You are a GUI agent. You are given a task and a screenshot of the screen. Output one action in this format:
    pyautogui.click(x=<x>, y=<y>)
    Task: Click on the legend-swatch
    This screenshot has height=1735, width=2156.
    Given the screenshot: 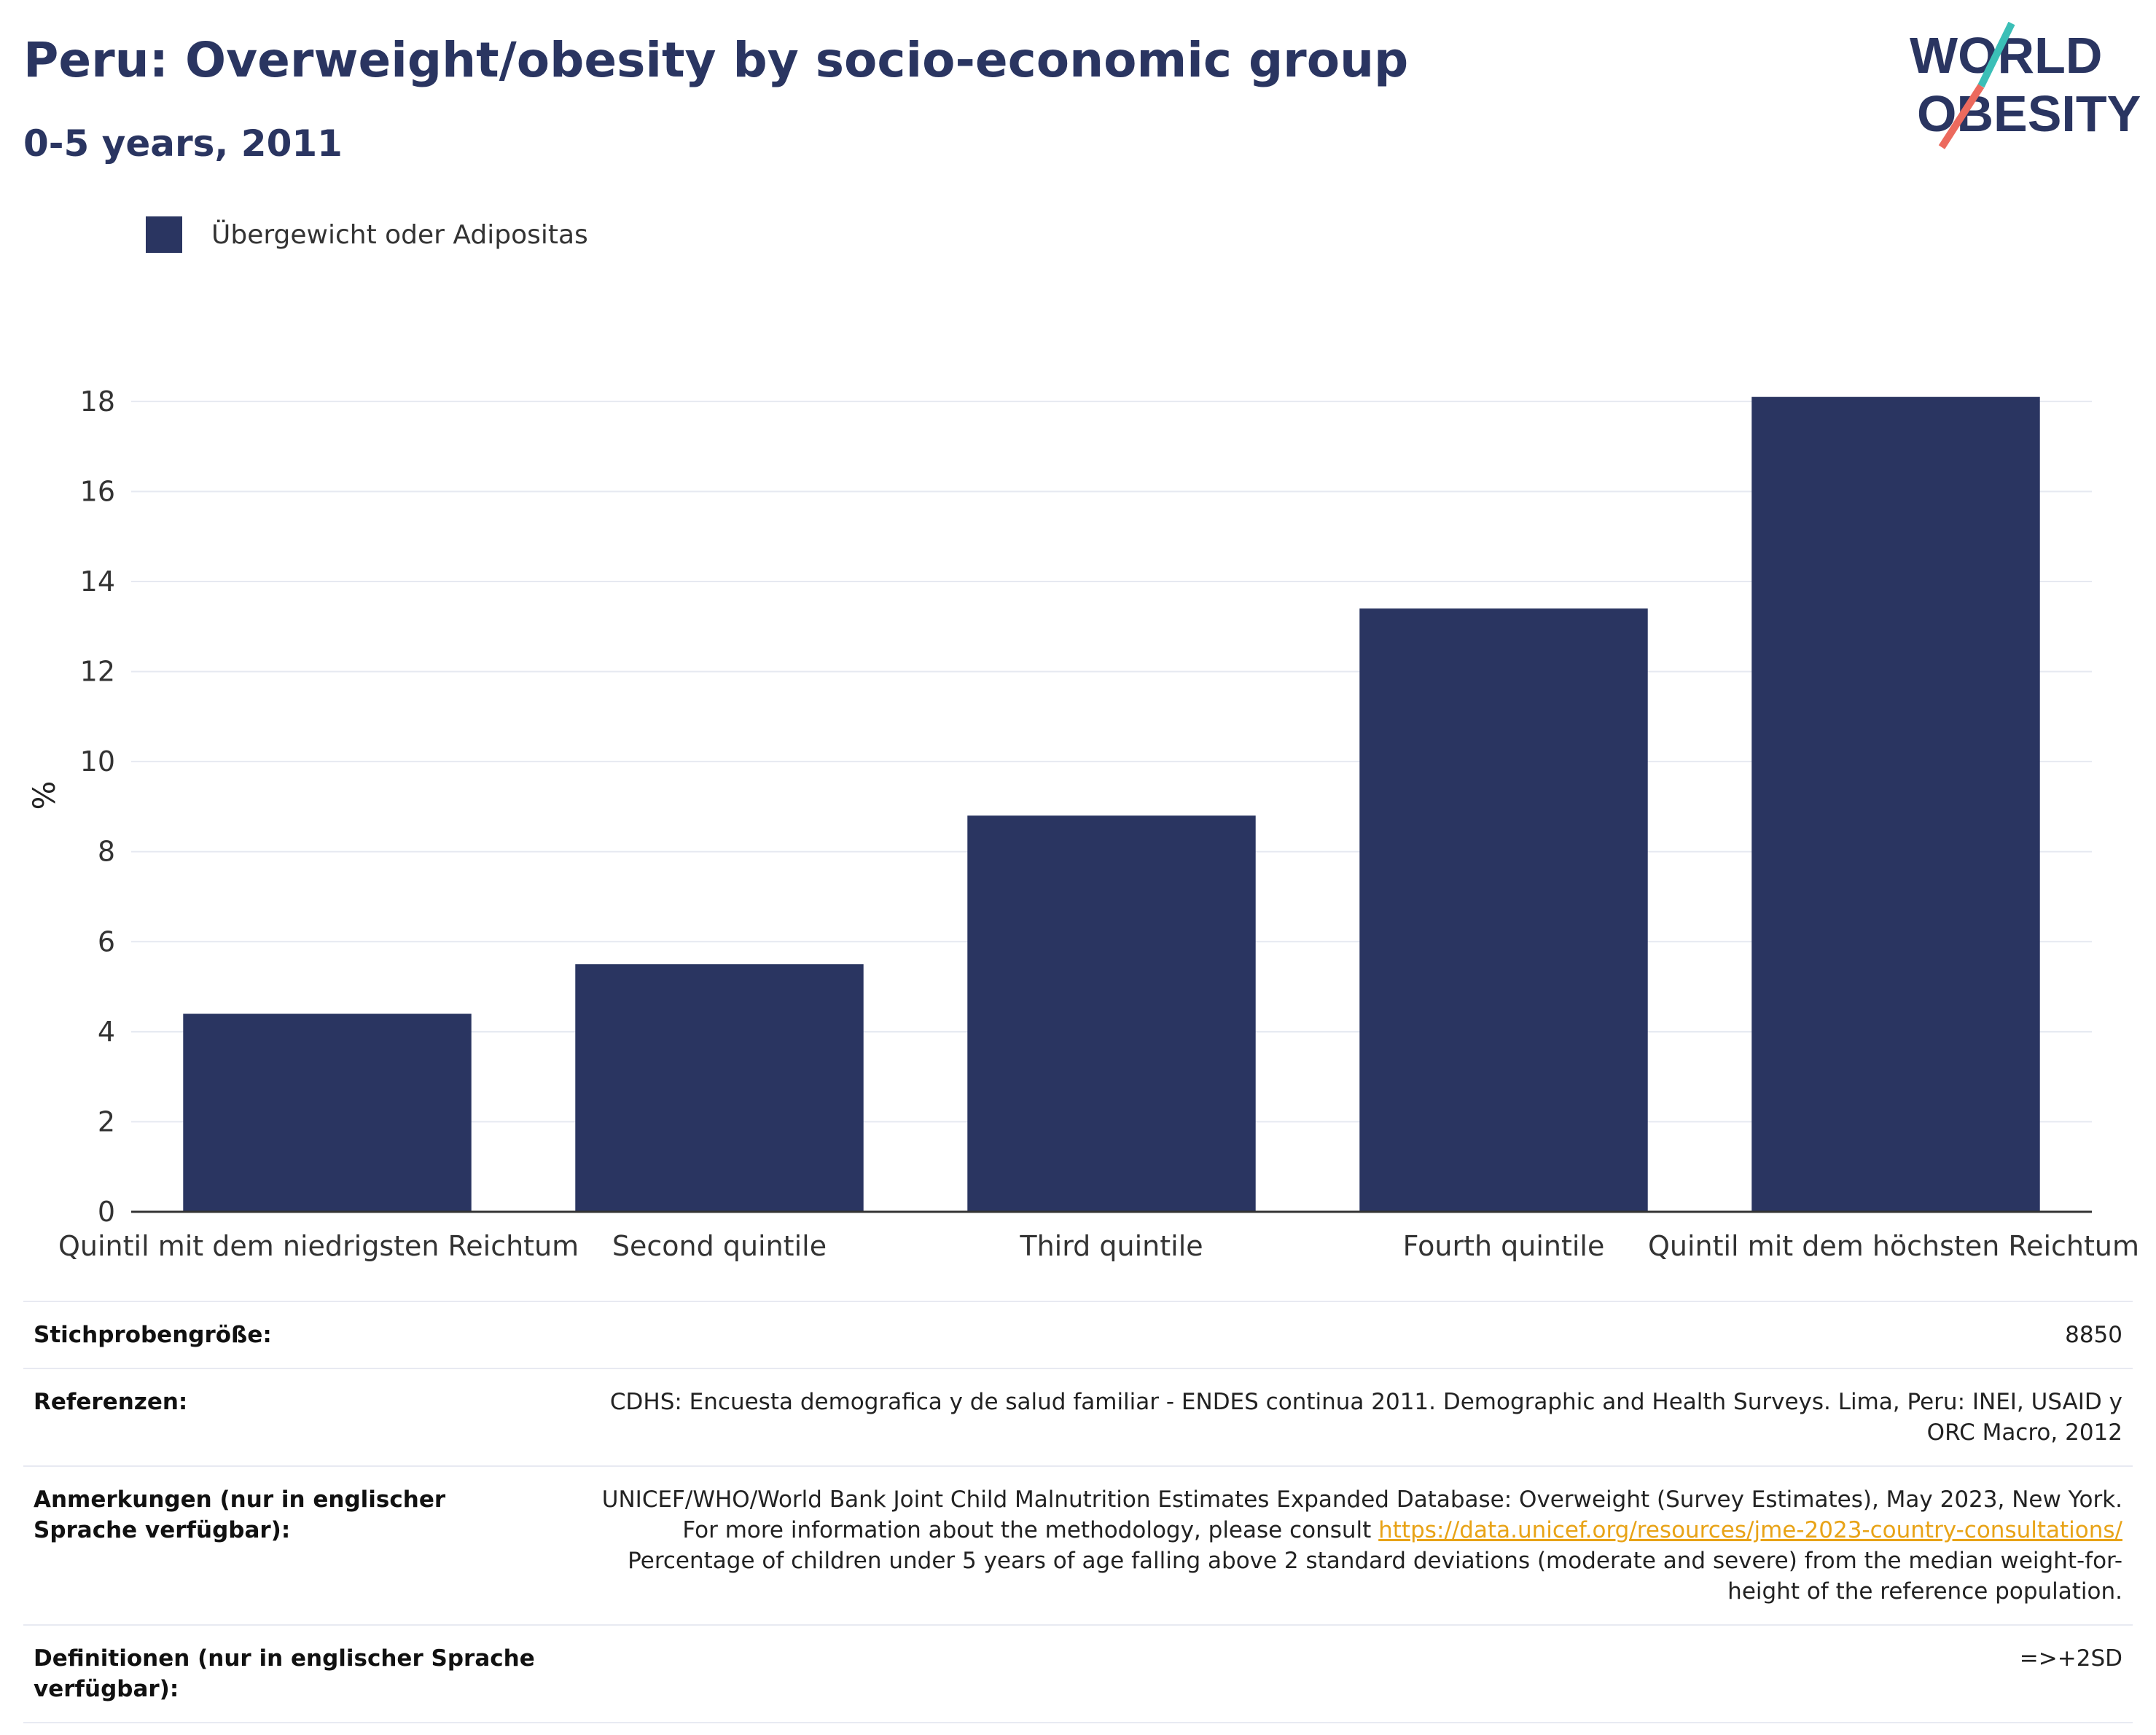 What is the action you would take?
    pyautogui.click(x=164, y=234)
    